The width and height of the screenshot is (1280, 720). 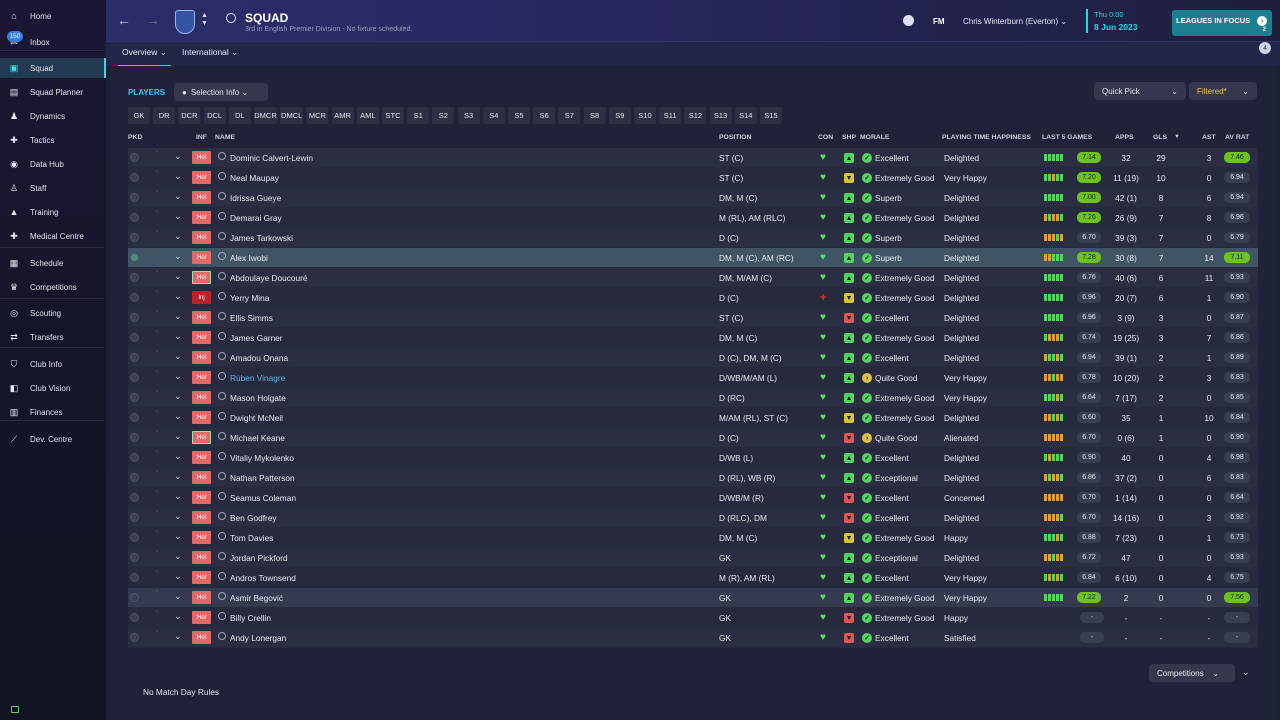 I want to click on col-shp: SHP, so click(x=849, y=137).